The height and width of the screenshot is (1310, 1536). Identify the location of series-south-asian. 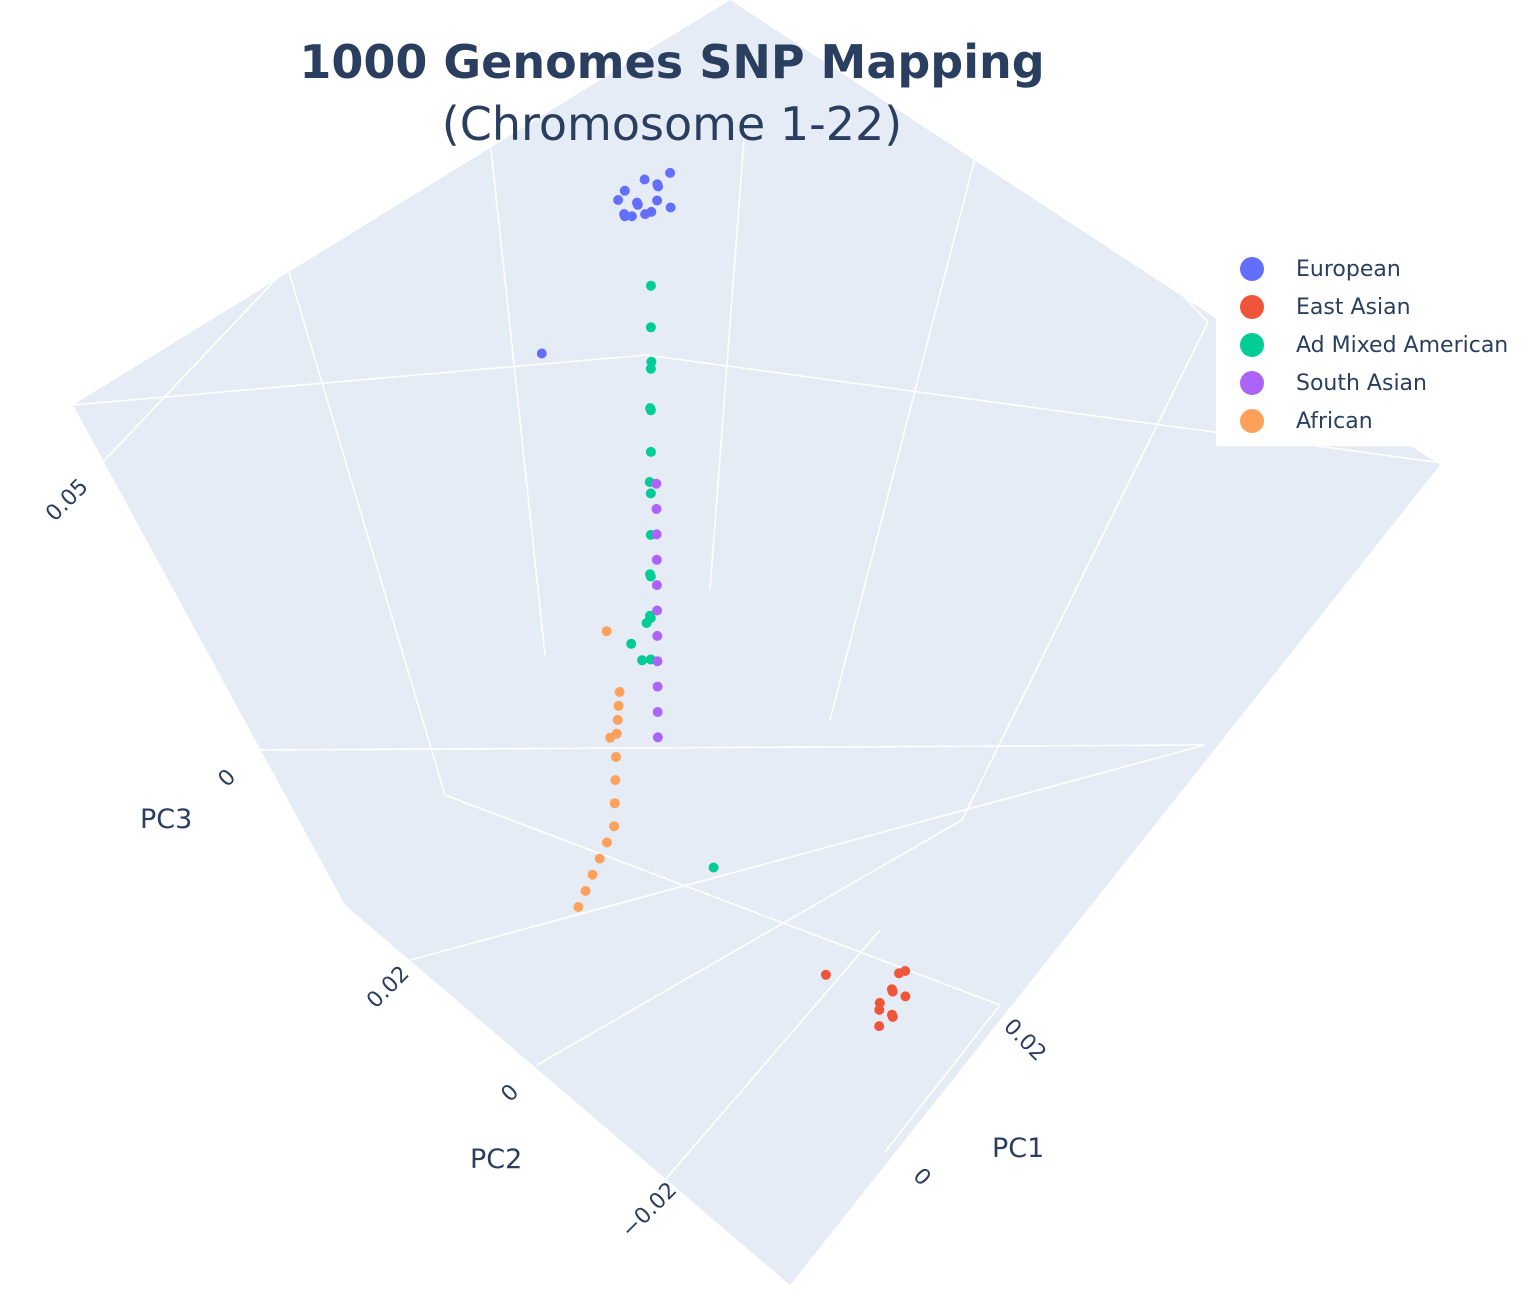
(657, 610).